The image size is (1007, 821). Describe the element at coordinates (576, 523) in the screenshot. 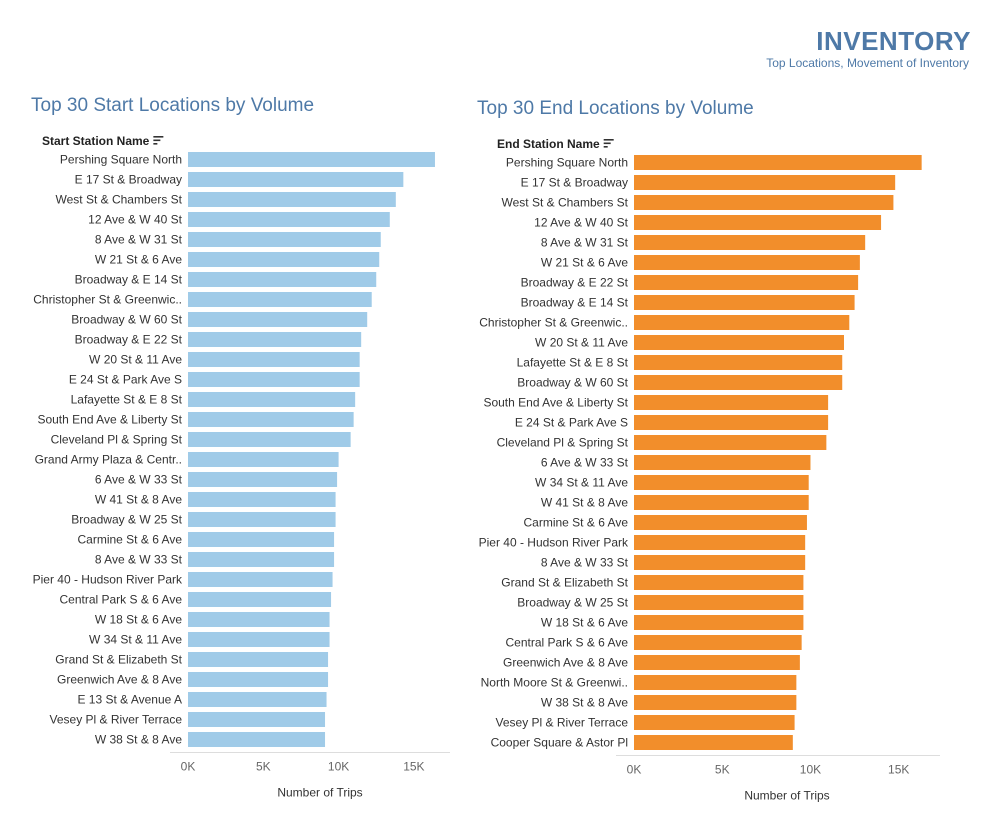

I see `end-category-label: Carmine St & 6 Ave` at that location.